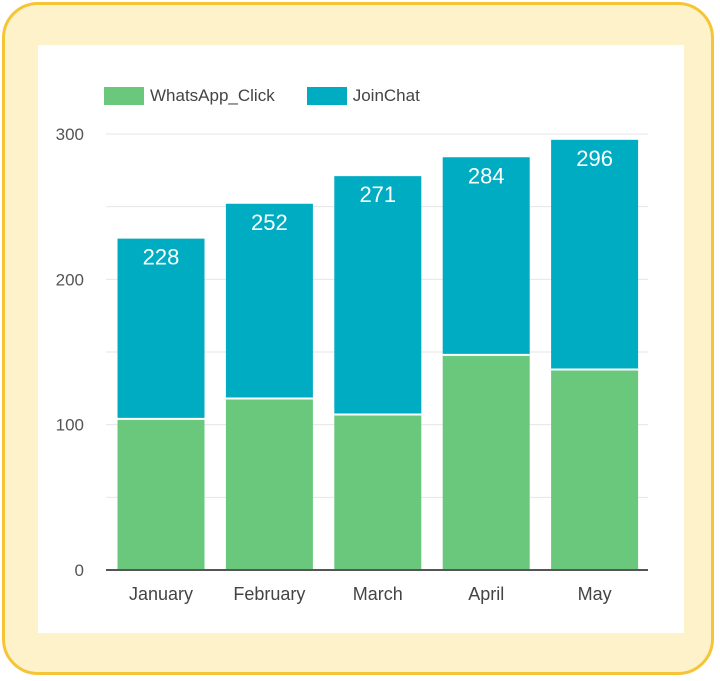 The width and height of the screenshot is (720, 681). What do you see at coordinates (212, 95) in the screenshot?
I see `legend-label-whatsapp-click: WhatsApp_Click` at bounding box center [212, 95].